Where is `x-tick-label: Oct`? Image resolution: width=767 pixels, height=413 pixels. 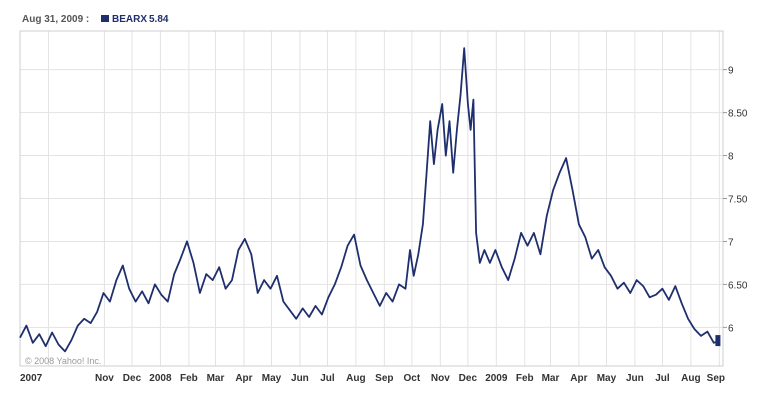 x-tick-label: Oct is located at coordinates (412, 378).